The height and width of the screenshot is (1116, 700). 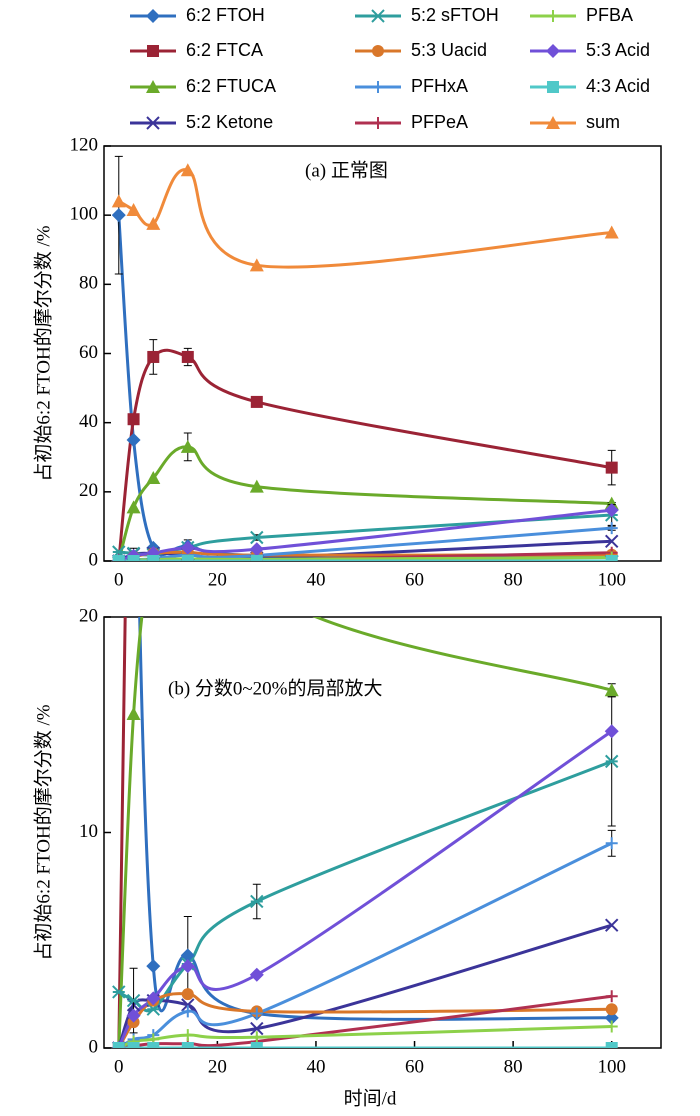 What do you see at coordinates (603, 122) in the screenshot?
I see `legend-label: sum` at bounding box center [603, 122].